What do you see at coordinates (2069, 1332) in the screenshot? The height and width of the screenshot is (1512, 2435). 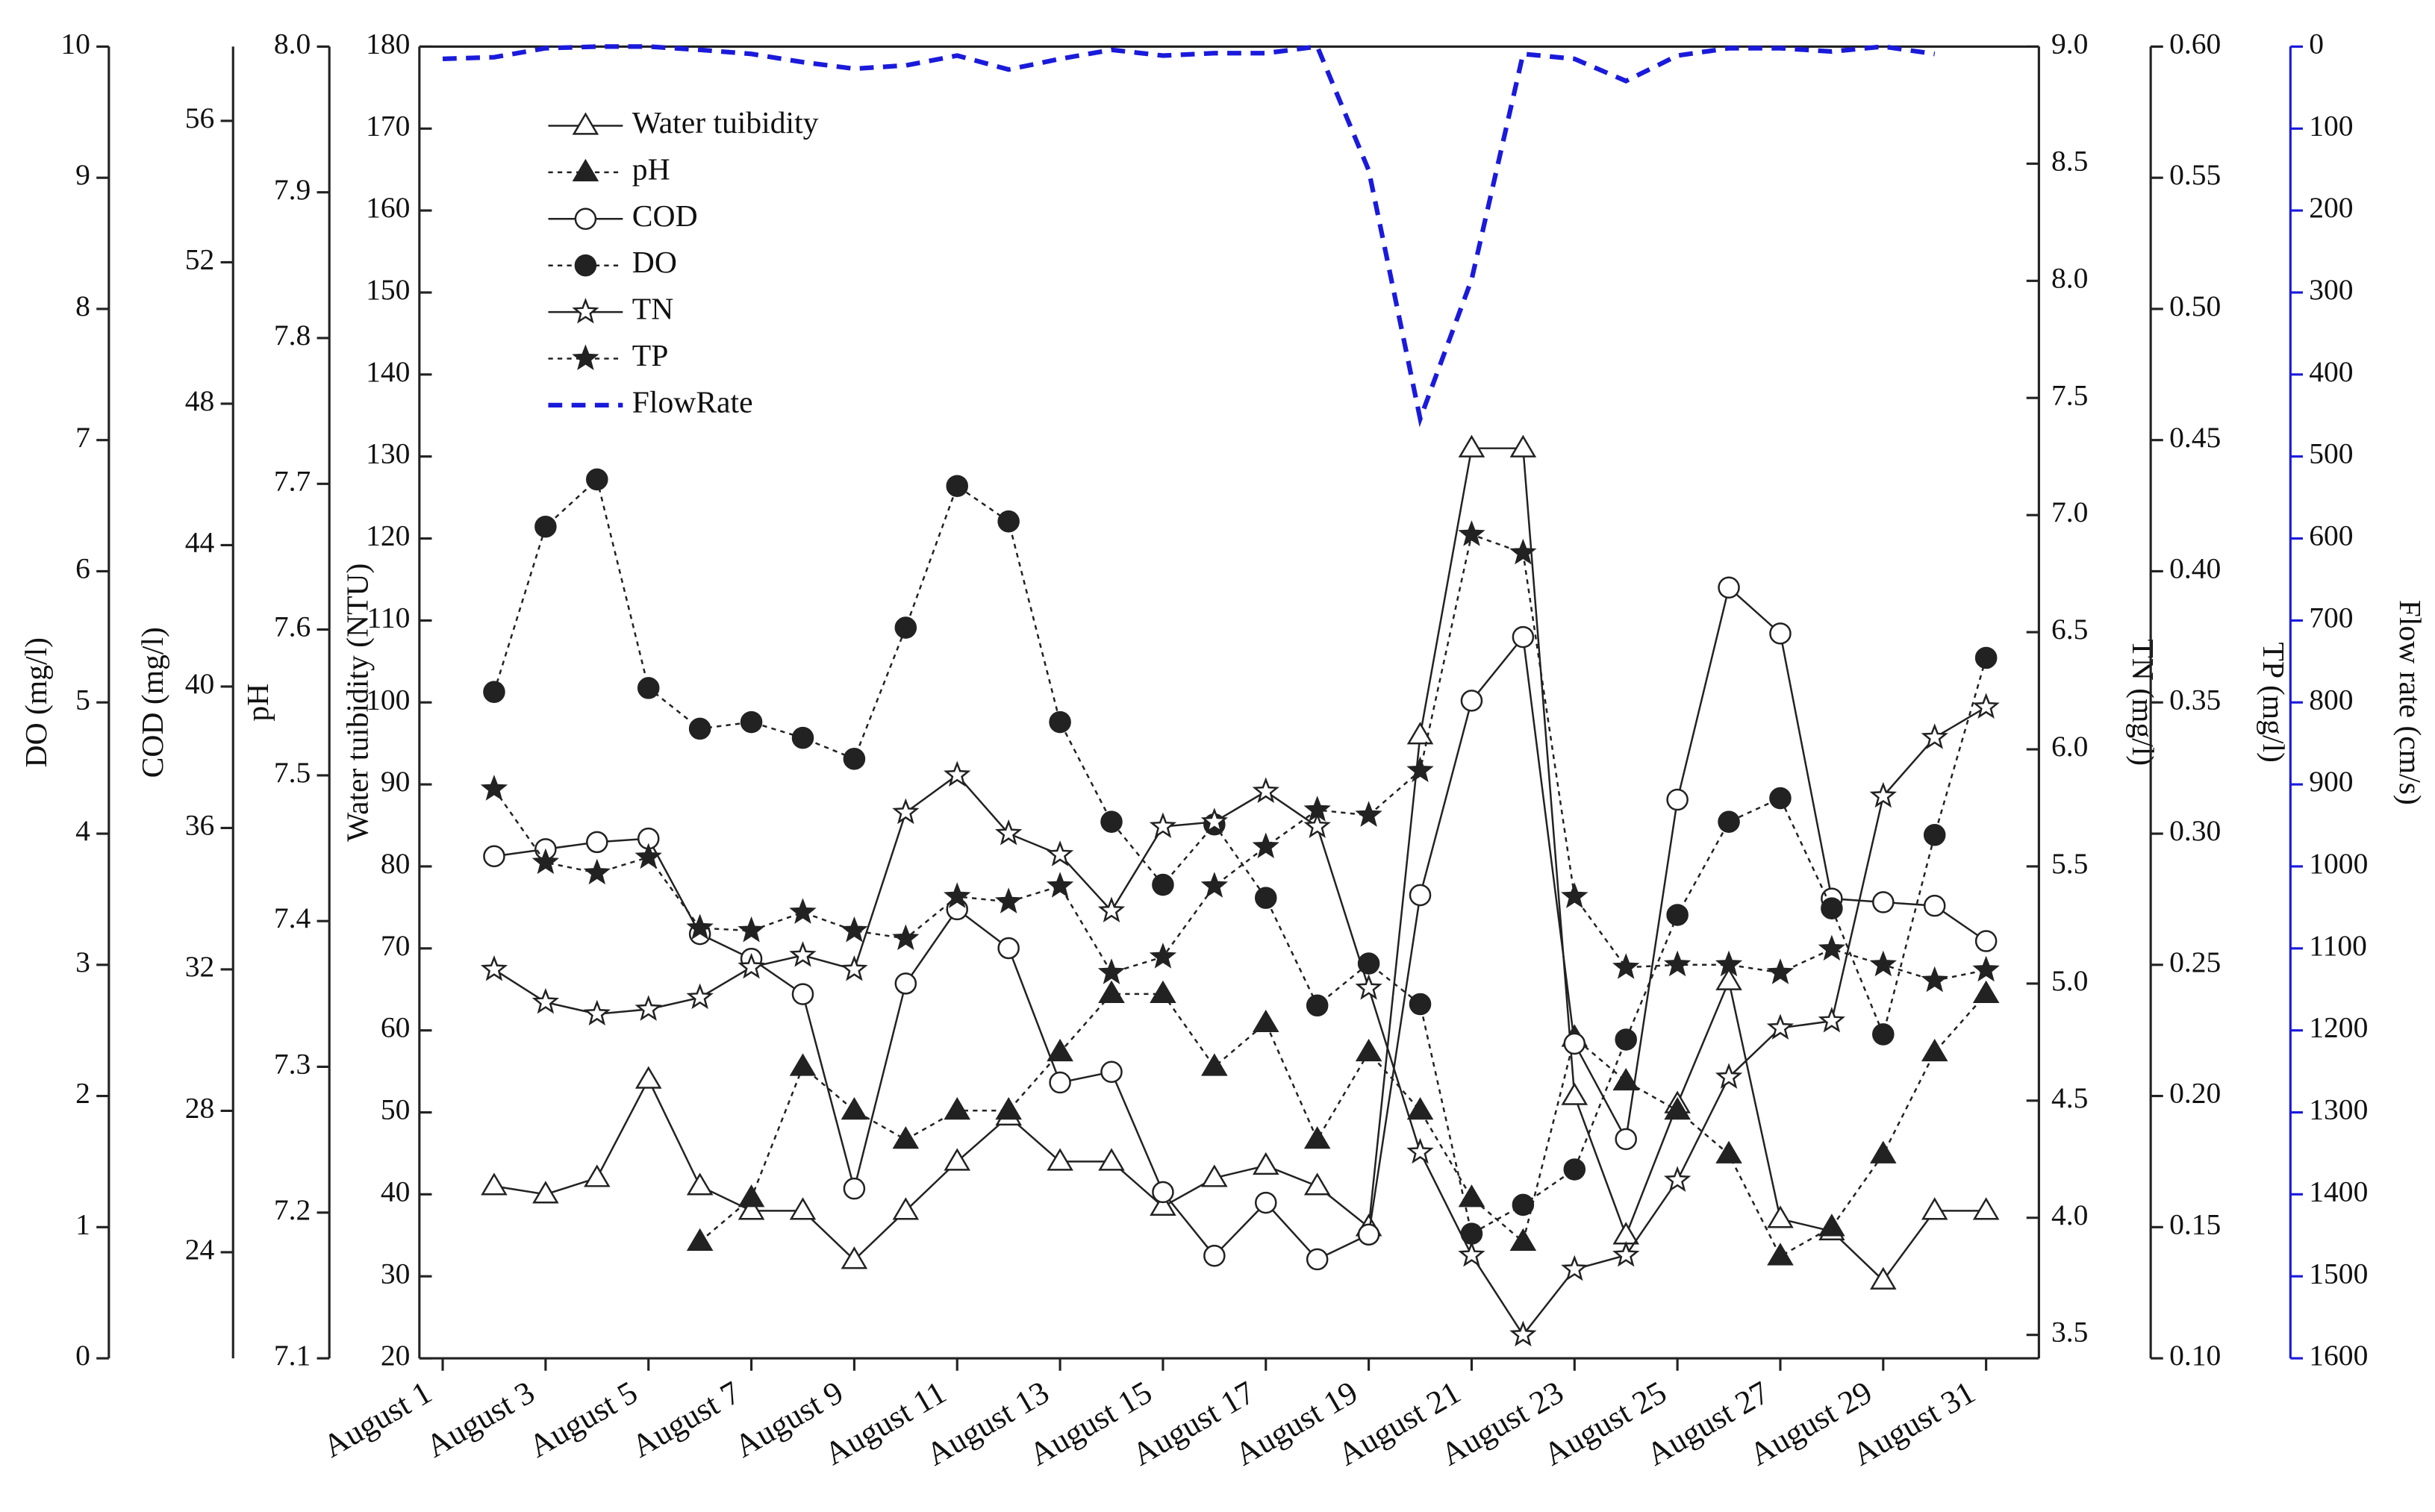 I see `y-tick-label: 3.5` at bounding box center [2069, 1332].